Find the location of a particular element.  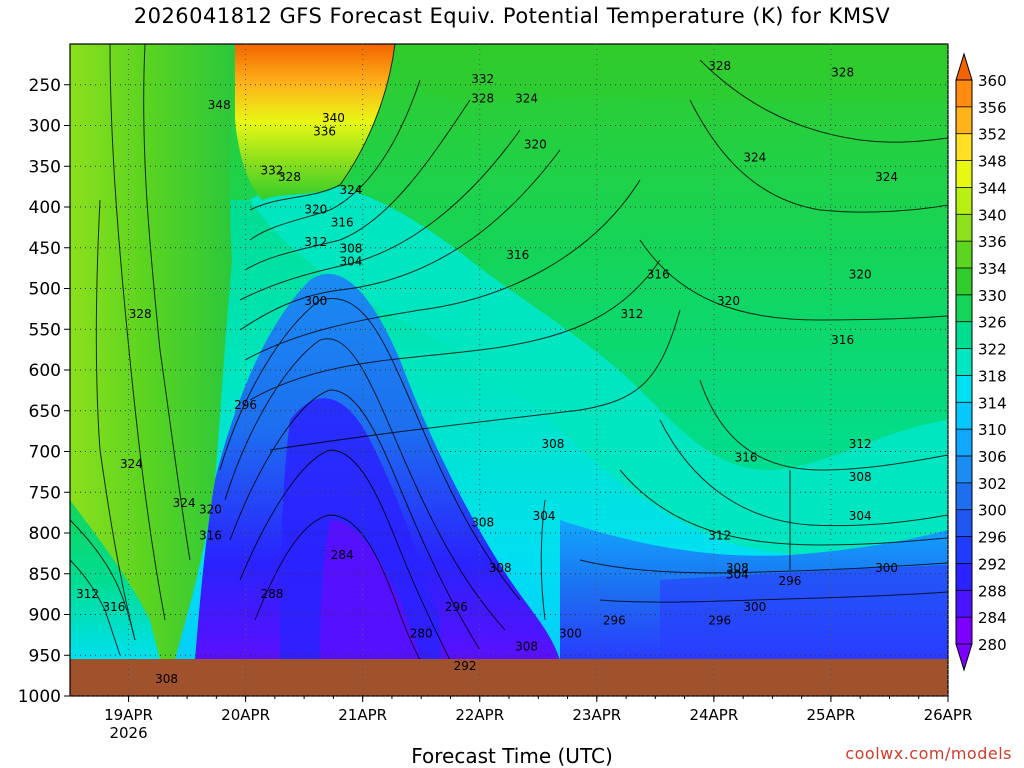

colorbar-tick-label: 300 is located at coordinates (992, 511).